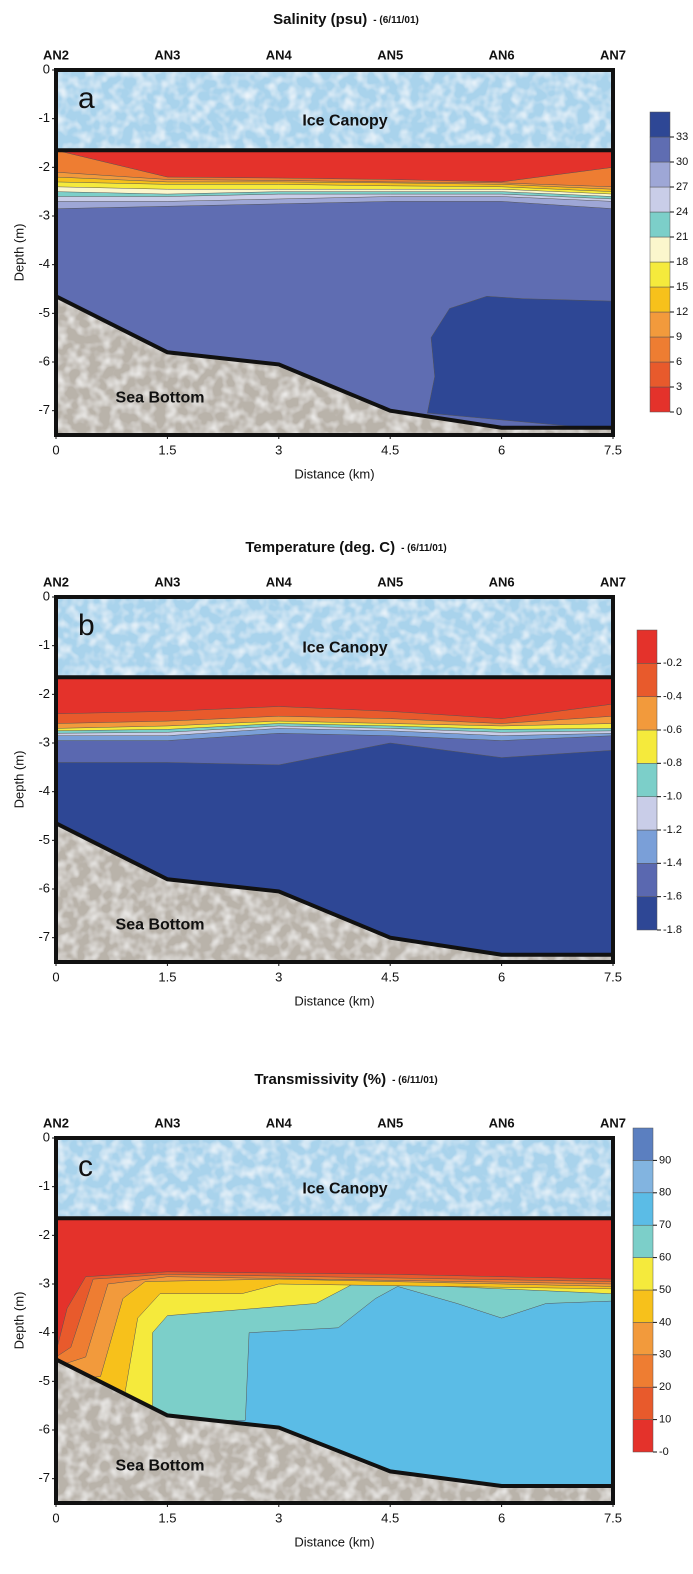 The image size is (693, 1574). Describe the element at coordinates (682, 187) in the screenshot. I see `colorbar-label: 27` at that location.